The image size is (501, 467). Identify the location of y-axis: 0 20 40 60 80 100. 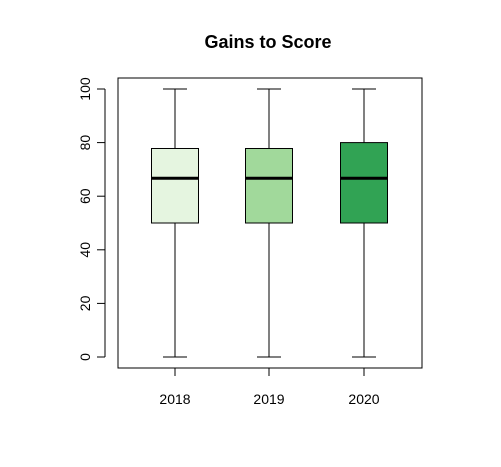
(91, 219).